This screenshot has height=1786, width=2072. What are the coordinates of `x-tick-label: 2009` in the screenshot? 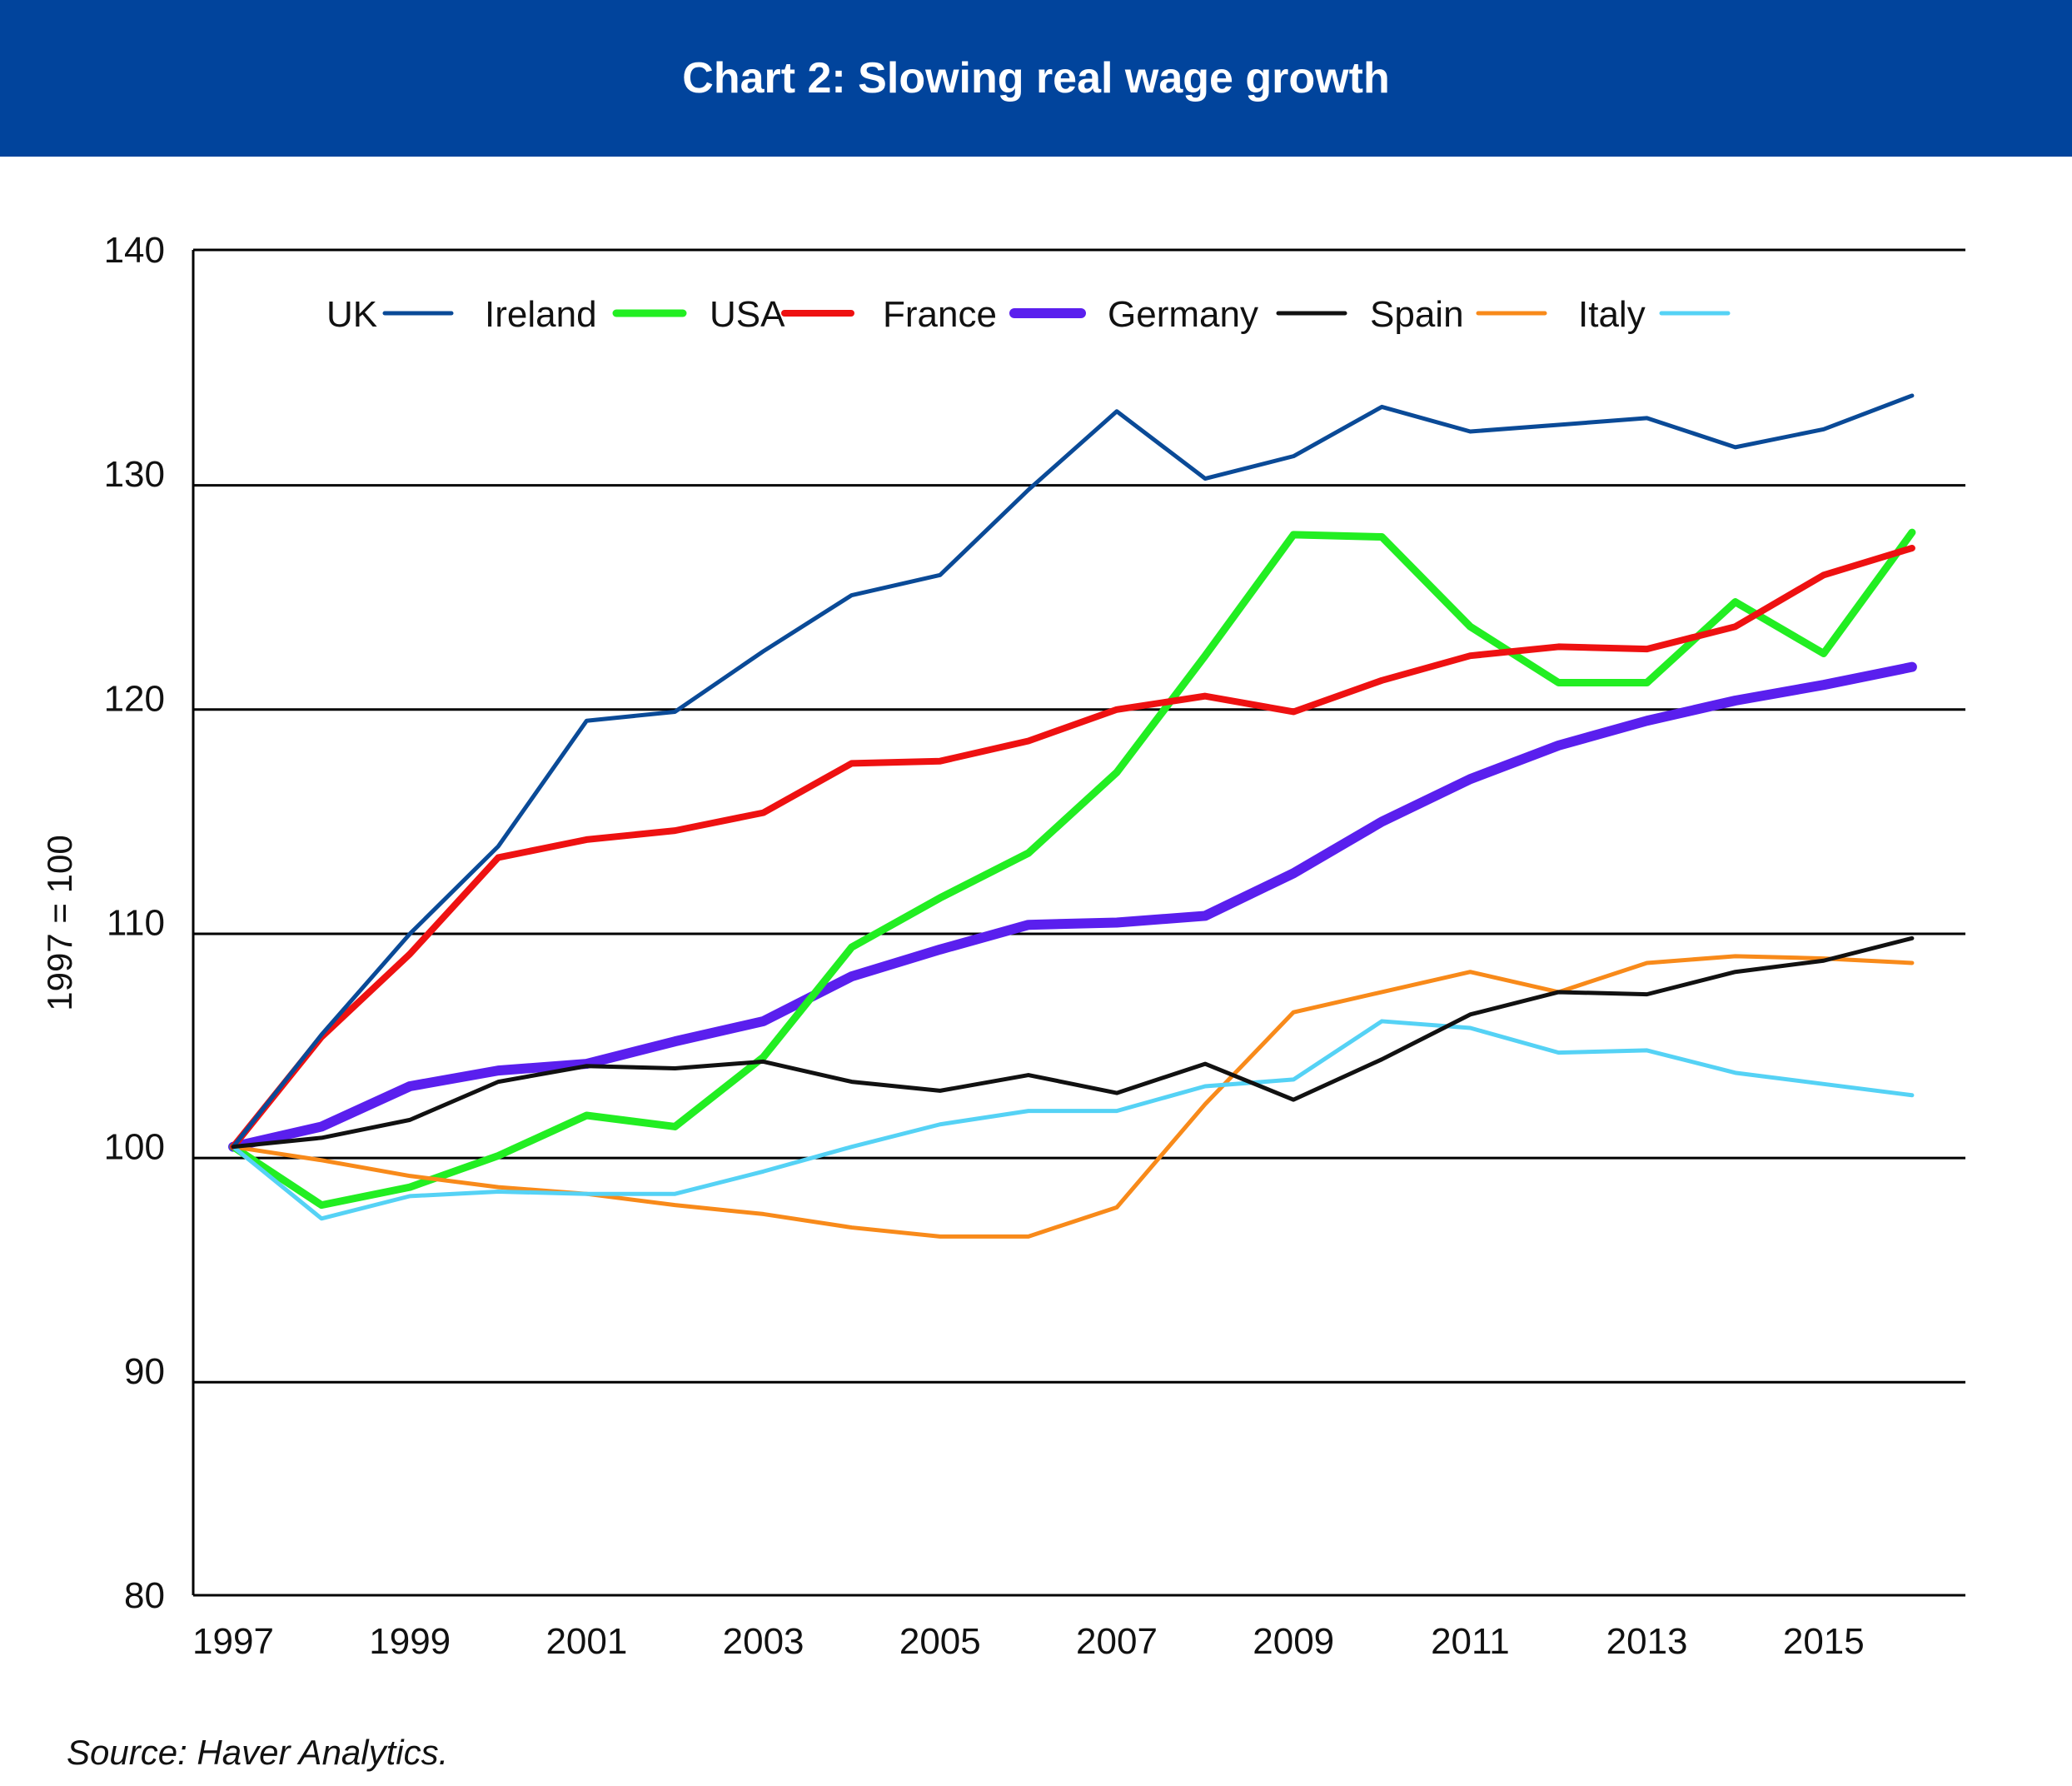 It's located at (1293, 1642).